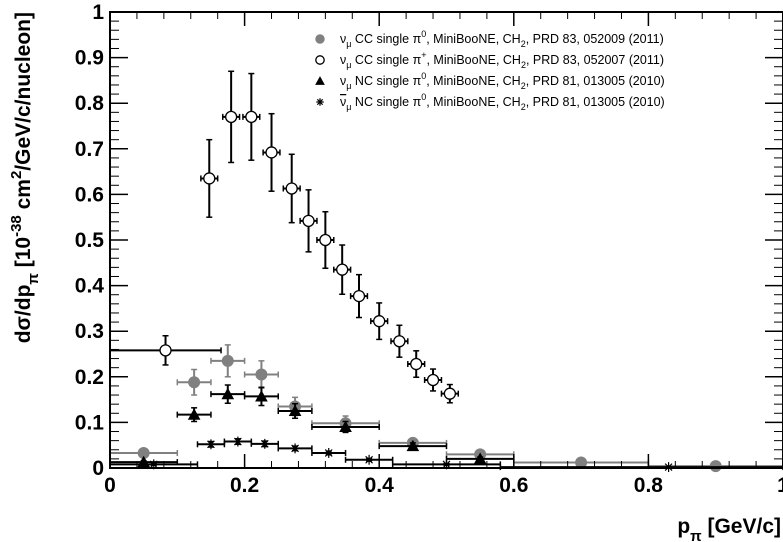 Image resolution: width=783 pixels, height=542 pixels. Describe the element at coordinates (90, 422) in the screenshot. I see `y-tick-label: 0.1` at that location.